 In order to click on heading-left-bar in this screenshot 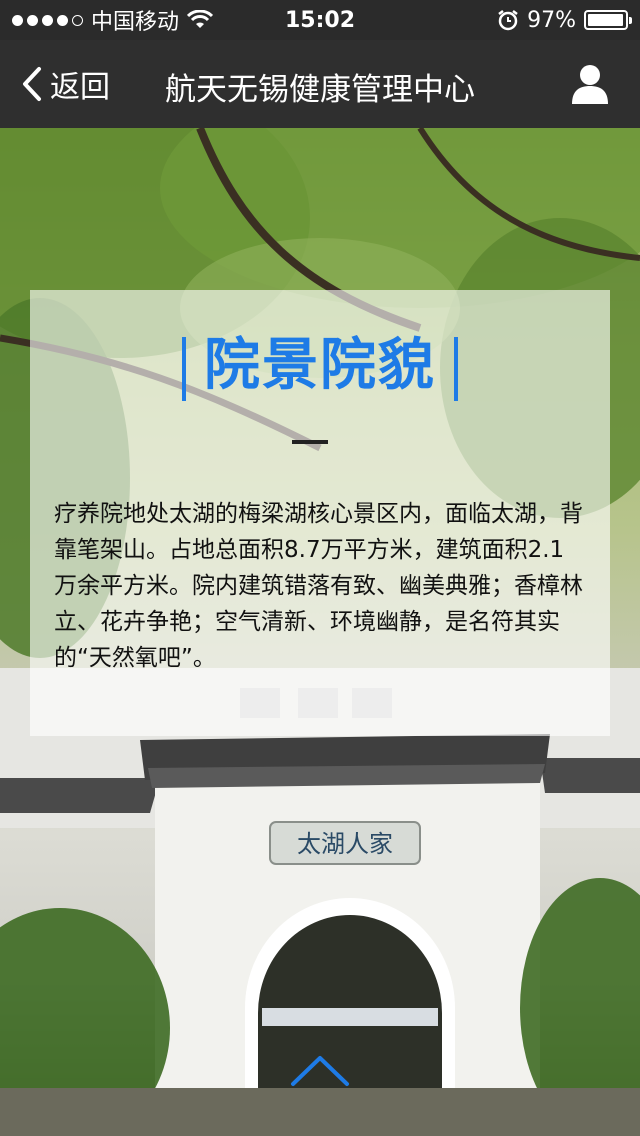, I will do `click(184, 368)`.